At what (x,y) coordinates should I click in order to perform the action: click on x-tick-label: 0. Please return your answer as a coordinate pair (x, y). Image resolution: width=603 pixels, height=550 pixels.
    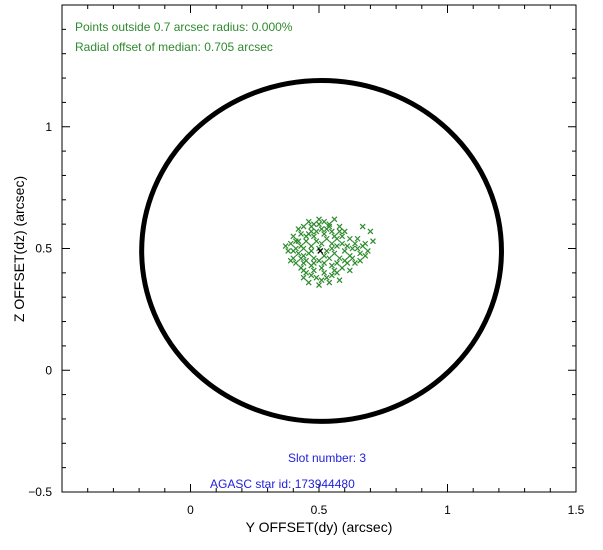
    Looking at the image, I should click on (190, 510).